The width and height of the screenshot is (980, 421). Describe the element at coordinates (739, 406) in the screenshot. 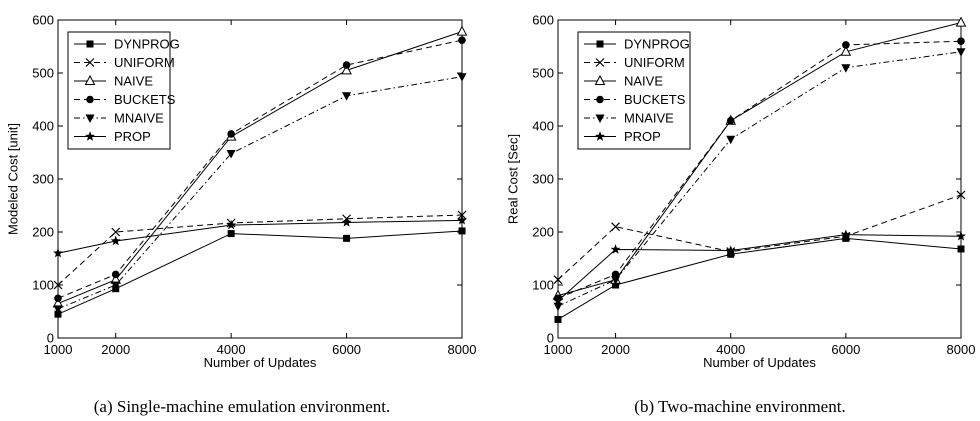

I see `figure-caption: (b) Two-machine environment.` at that location.